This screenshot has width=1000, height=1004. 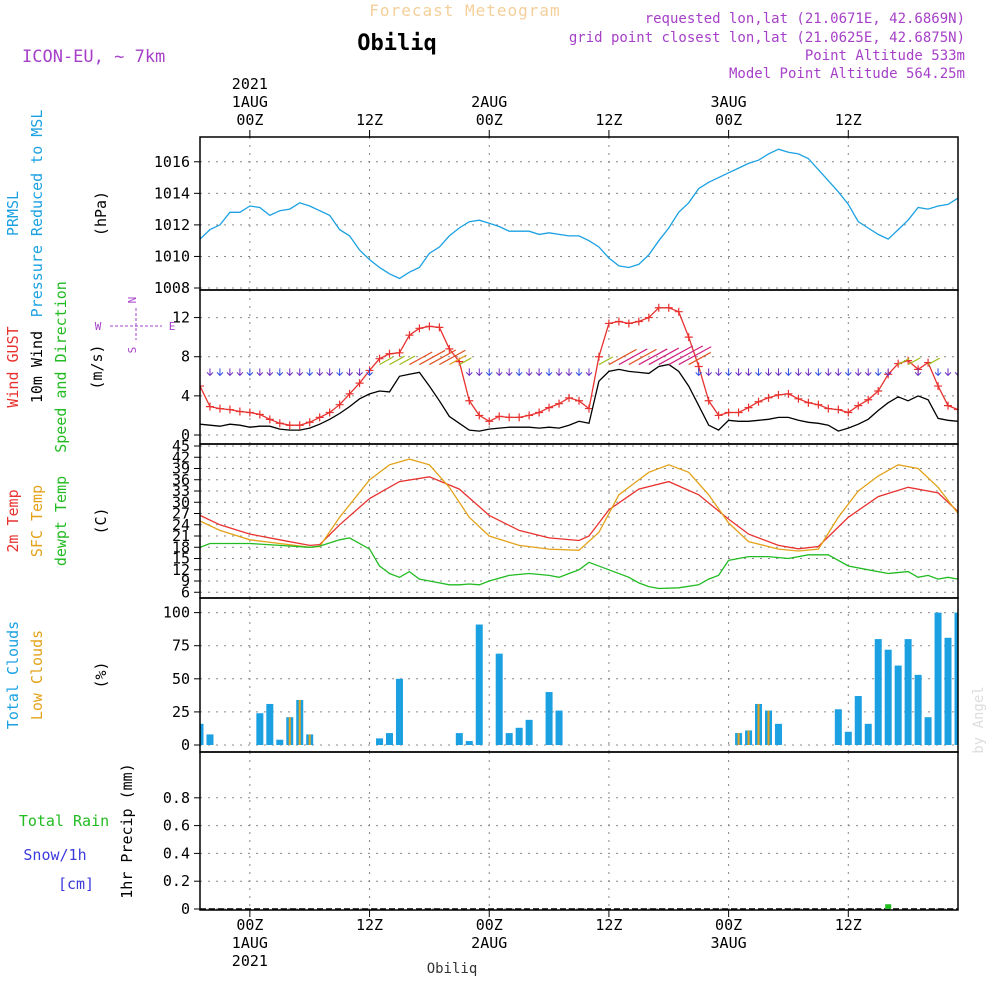 What do you see at coordinates (979, 719) in the screenshot?
I see `credit-text: by Angel` at bounding box center [979, 719].